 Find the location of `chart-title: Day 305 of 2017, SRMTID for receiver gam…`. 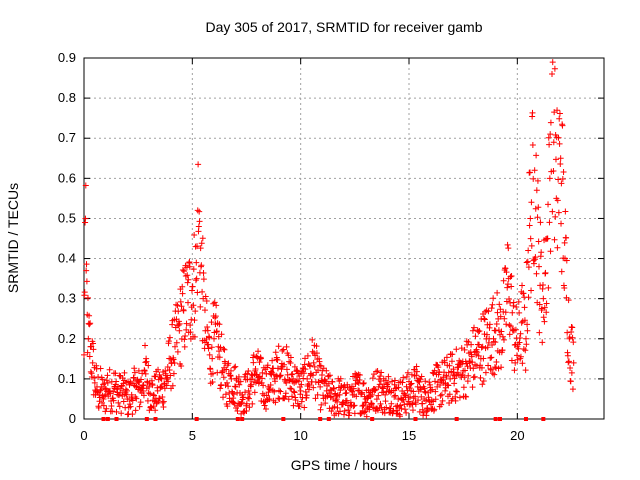

chart-title: Day 305 of 2017, SRMTID for receiver gam… is located at coordinates (343, 27).